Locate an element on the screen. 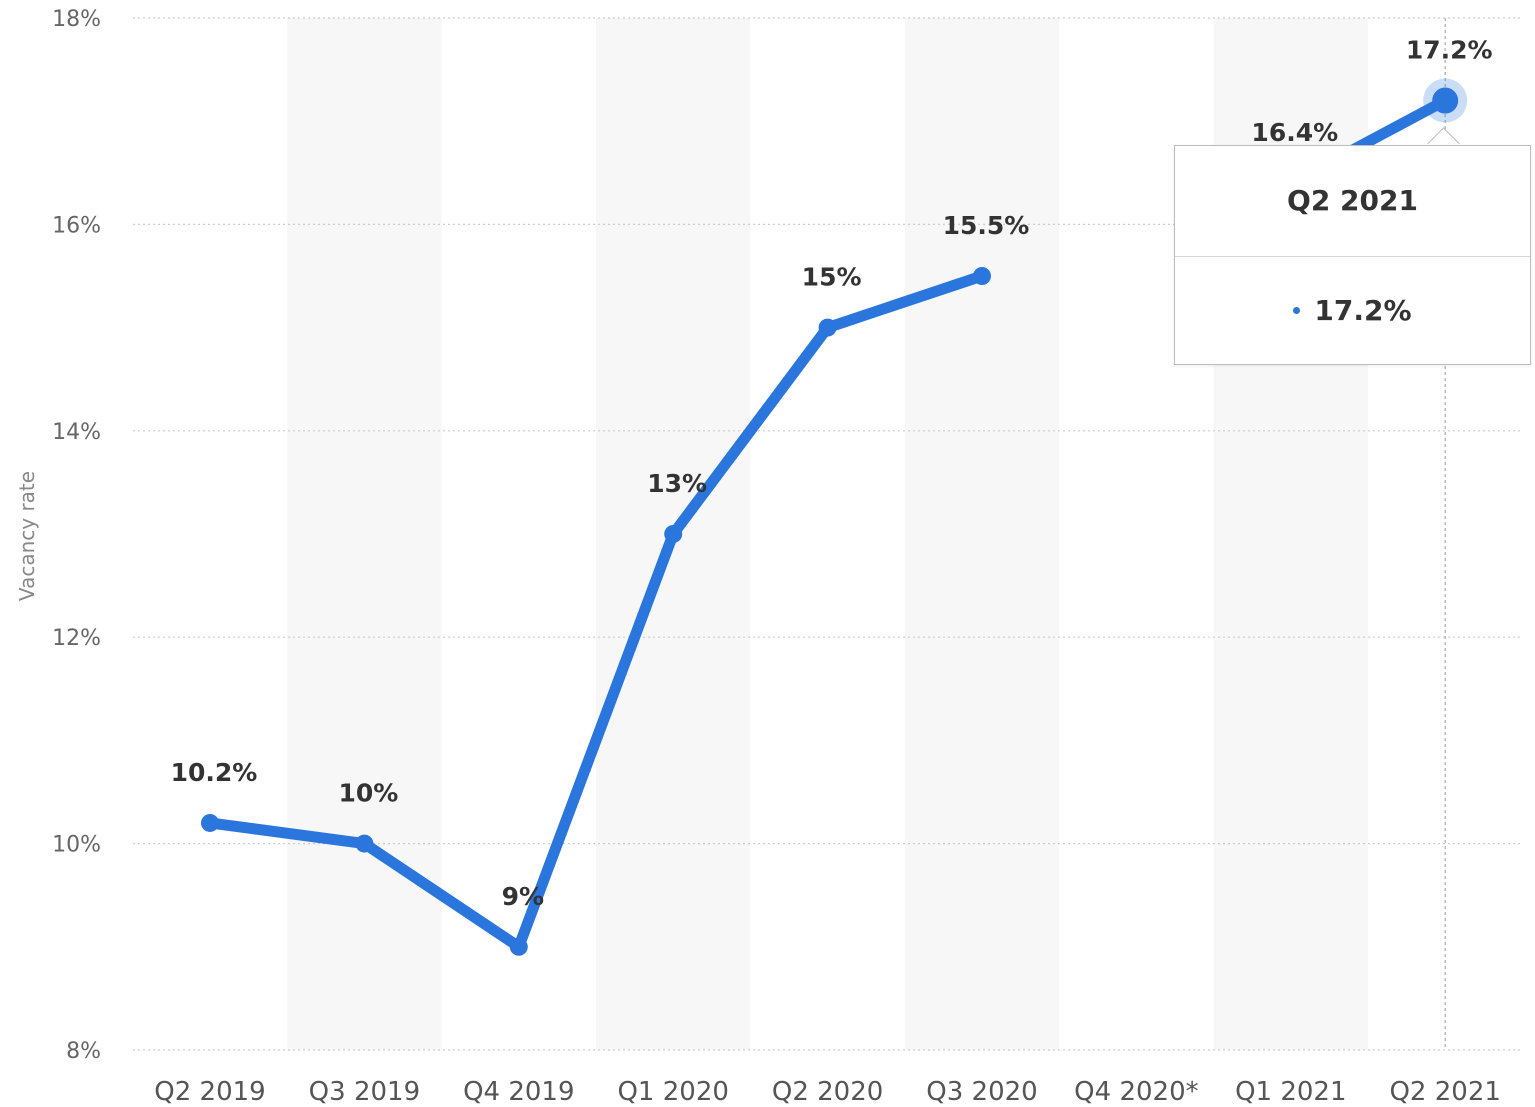 This screenshot has height=1107, width=1535. x-tick-label: Q2 2021 is located at coordinates (1444, 1092).